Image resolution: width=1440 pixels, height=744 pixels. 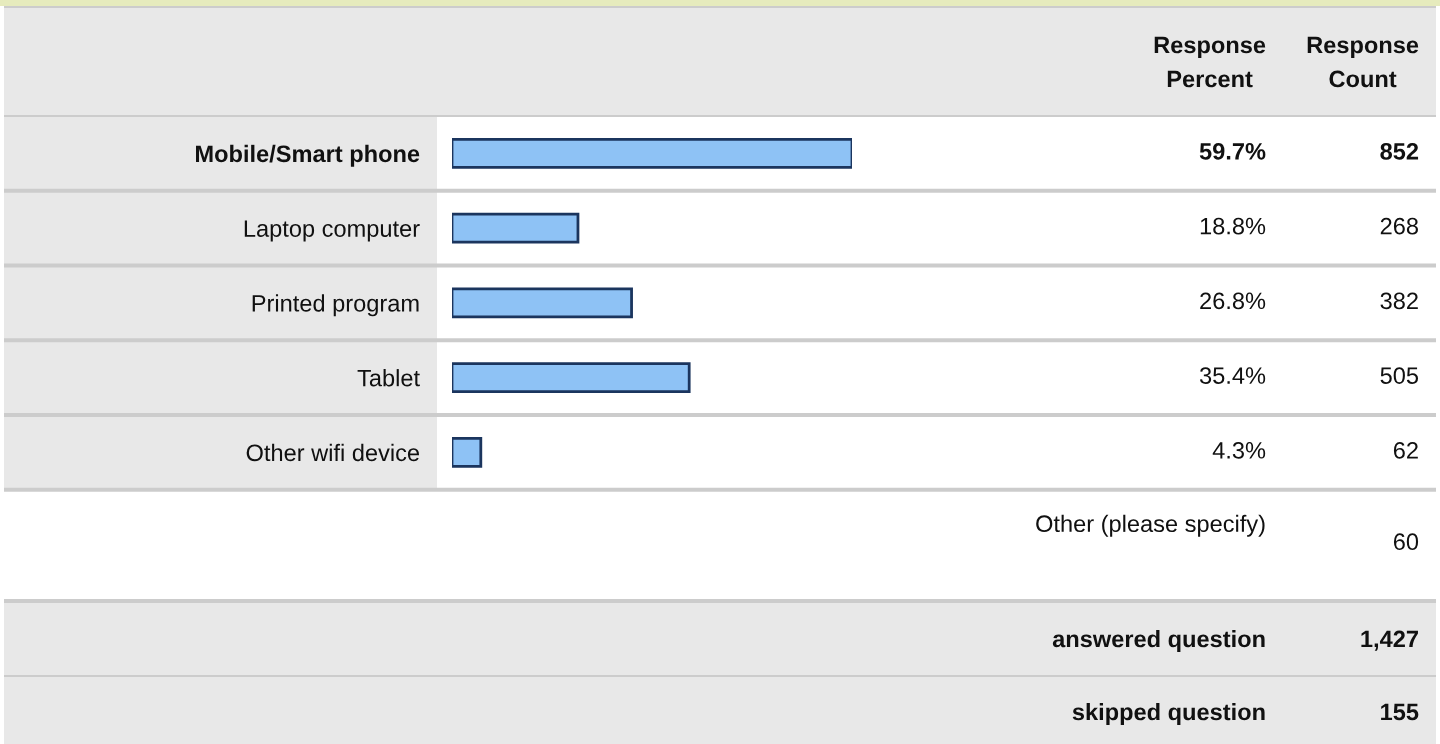 What do you see at coordinates (1399, 375) in the screenshot?
I see `text: 505` at bounding box center [1399, 375].